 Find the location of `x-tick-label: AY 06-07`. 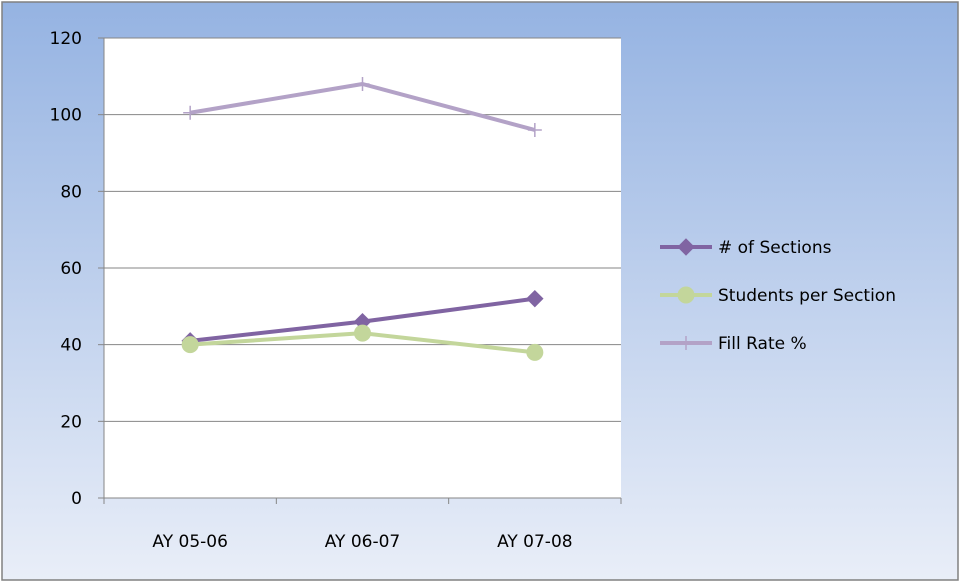

x-tick-label: AY 06-07 is located at coordinates (363, 542).